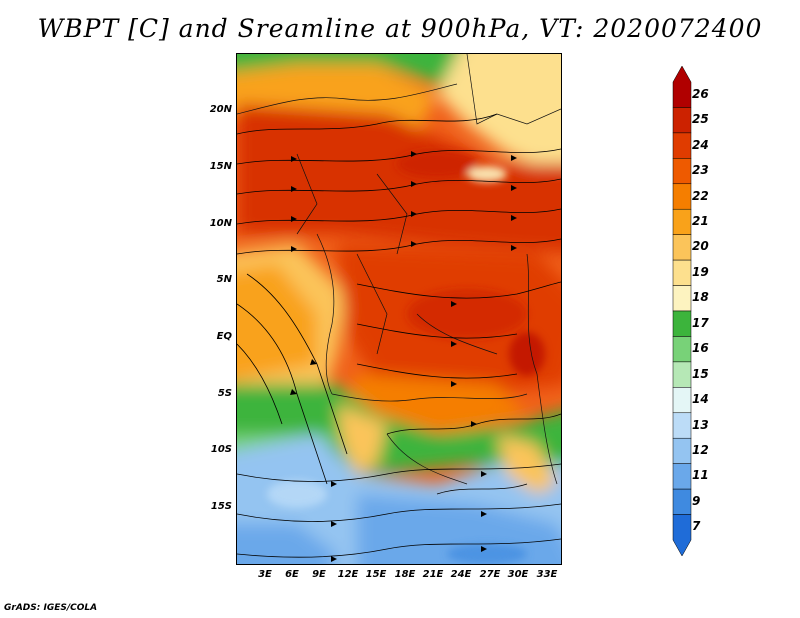 Image resolution: width=800 pixels, height=618 pixels. What do you see at coordinates (292, 574) in the screenshot?
I see `lon-tick: 6E` at bounding box center [292, 574].